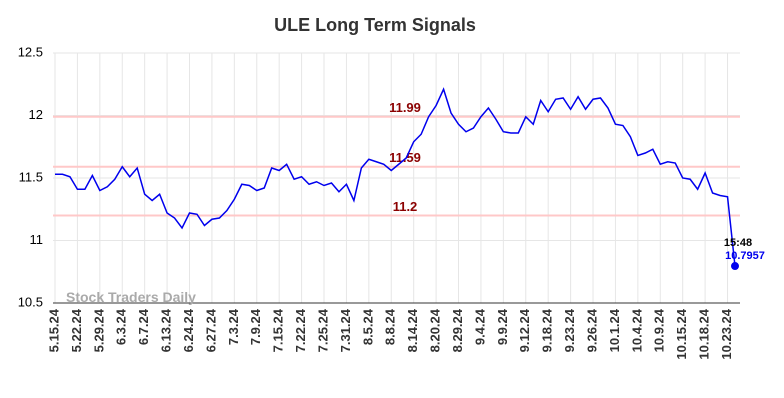 The width and height of the screenshot is (784, 398). What do you see at coordinates (405, 107) in the screenshot?
I see `level-label: 11.99` at bounding box center [405, 107].